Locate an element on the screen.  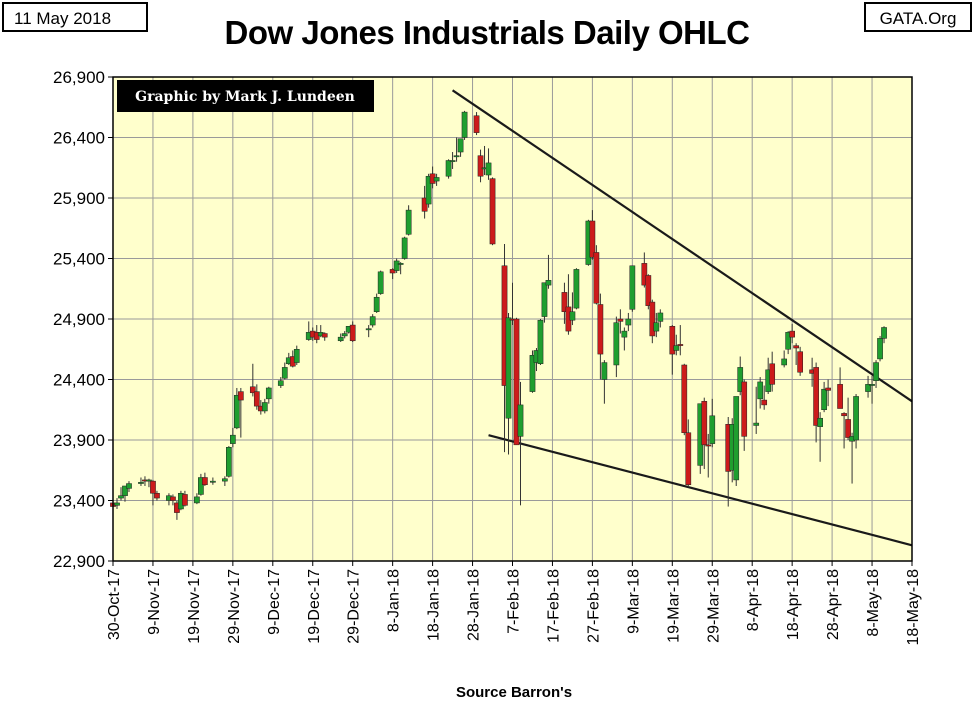
y-tick-label: 26,900 is located at coordinates (79, 77).